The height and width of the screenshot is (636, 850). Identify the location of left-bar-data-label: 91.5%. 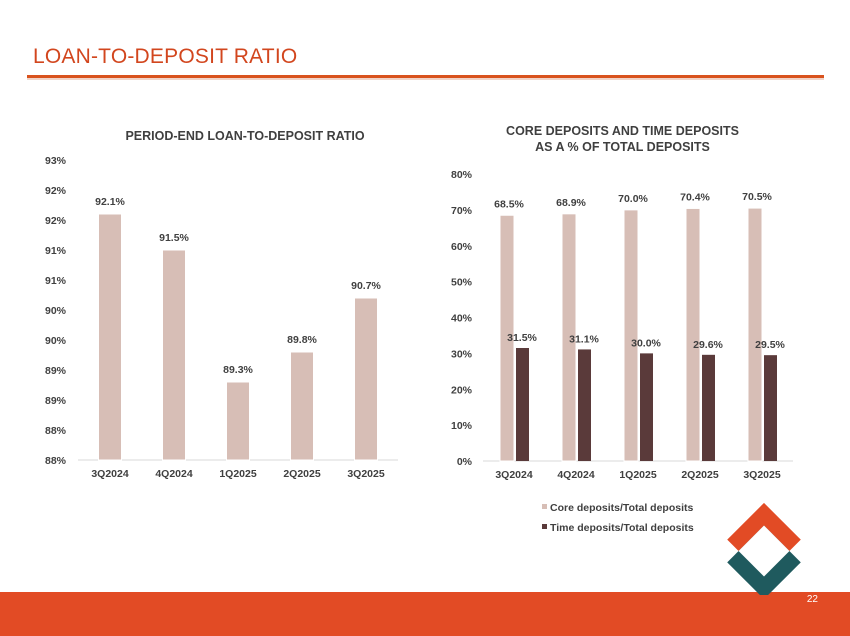
(174, 238).